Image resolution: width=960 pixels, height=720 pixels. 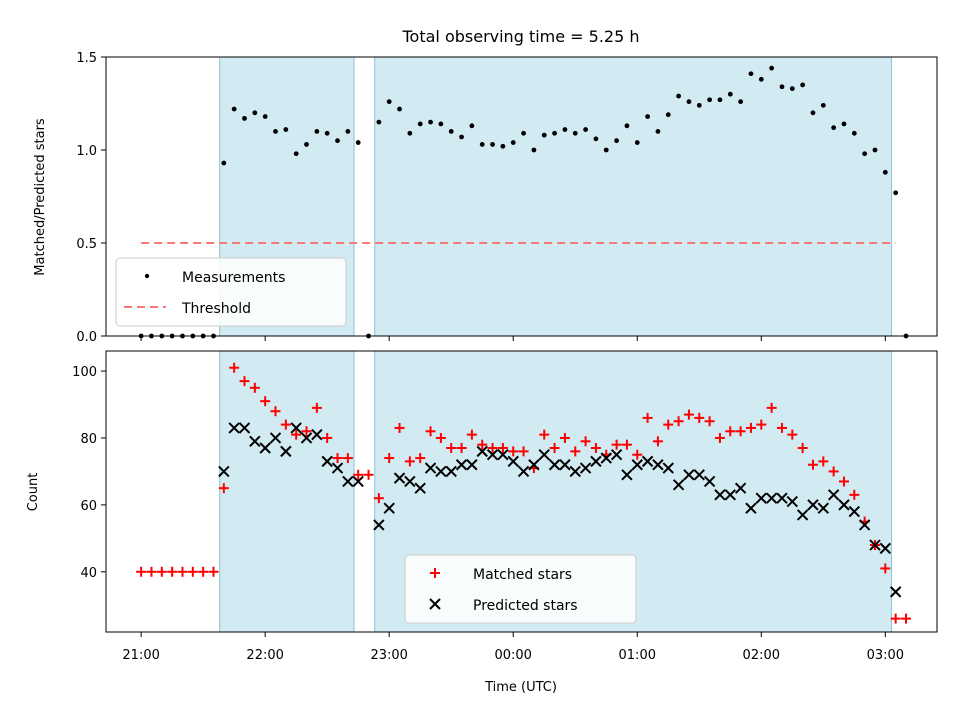 What do you see at coordinates (296, 428) in the screenshot?
I see `predicted-star-point-7-b` at bounding box center [296, 428].